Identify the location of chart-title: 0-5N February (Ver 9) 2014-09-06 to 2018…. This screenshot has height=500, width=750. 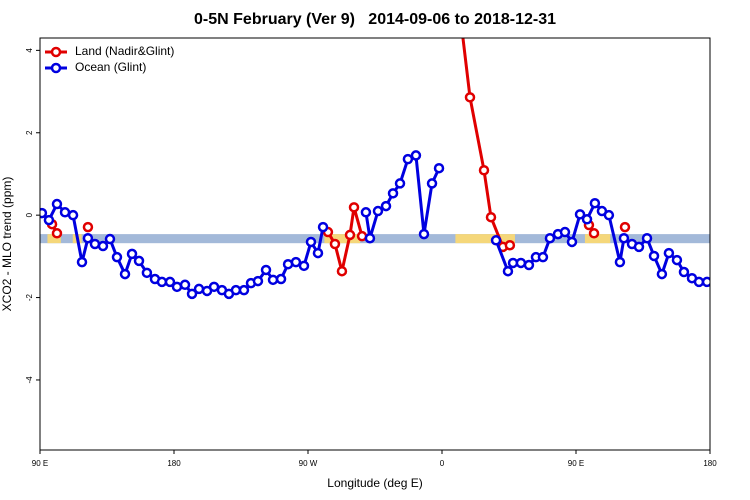
(375, 19).